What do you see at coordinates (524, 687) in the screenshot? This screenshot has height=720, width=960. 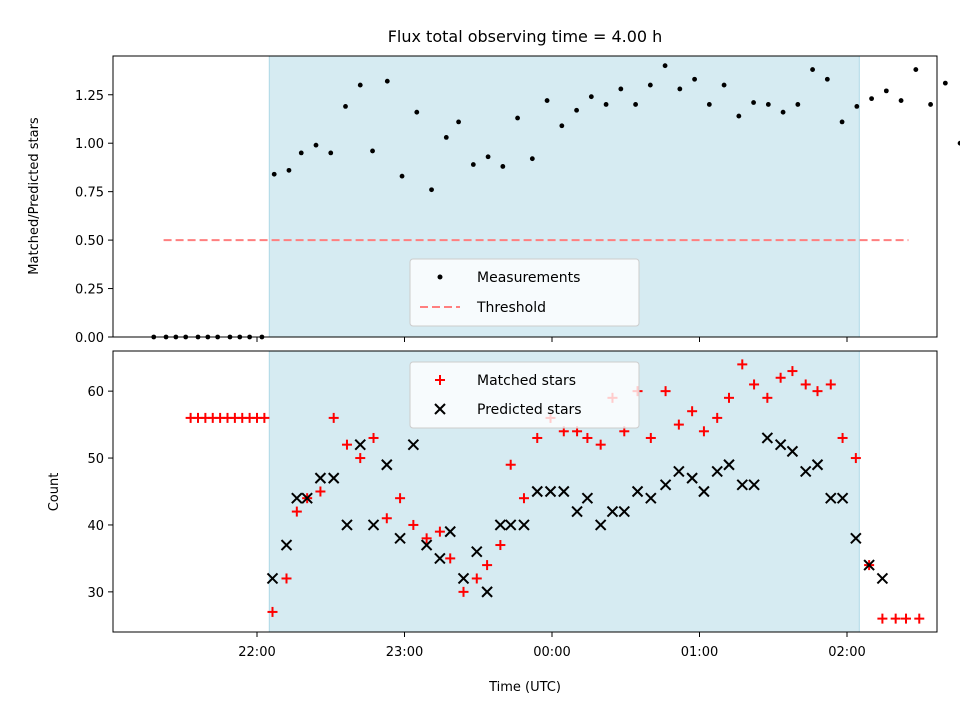 I see `x-axis-label: Time (UTC)` at bounding box center [524, 687].